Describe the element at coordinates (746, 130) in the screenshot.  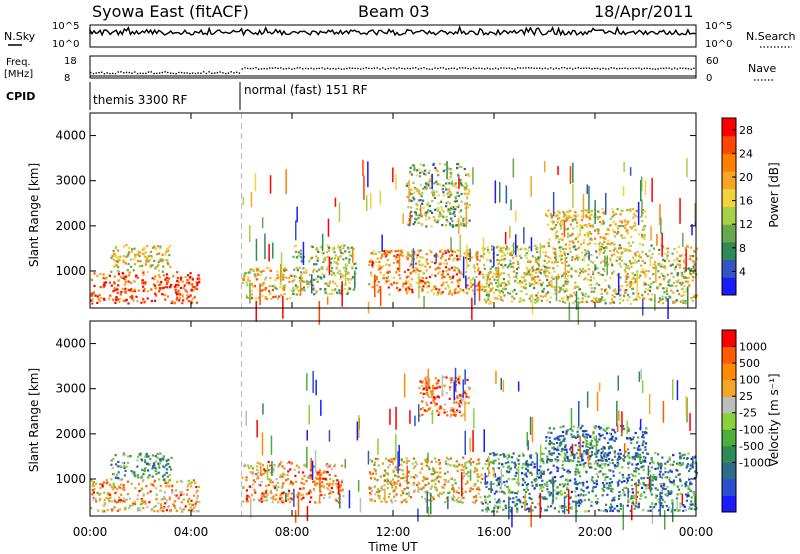
I see `colorbar-tick-label: 28` at that location.